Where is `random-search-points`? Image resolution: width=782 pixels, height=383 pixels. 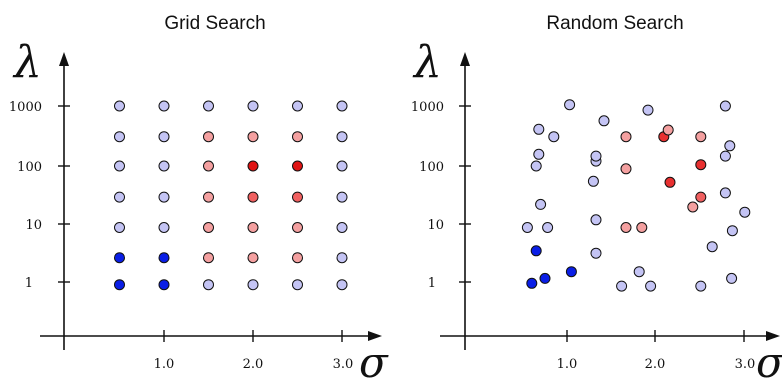 random-search-points is located at coordinates (636, 195).